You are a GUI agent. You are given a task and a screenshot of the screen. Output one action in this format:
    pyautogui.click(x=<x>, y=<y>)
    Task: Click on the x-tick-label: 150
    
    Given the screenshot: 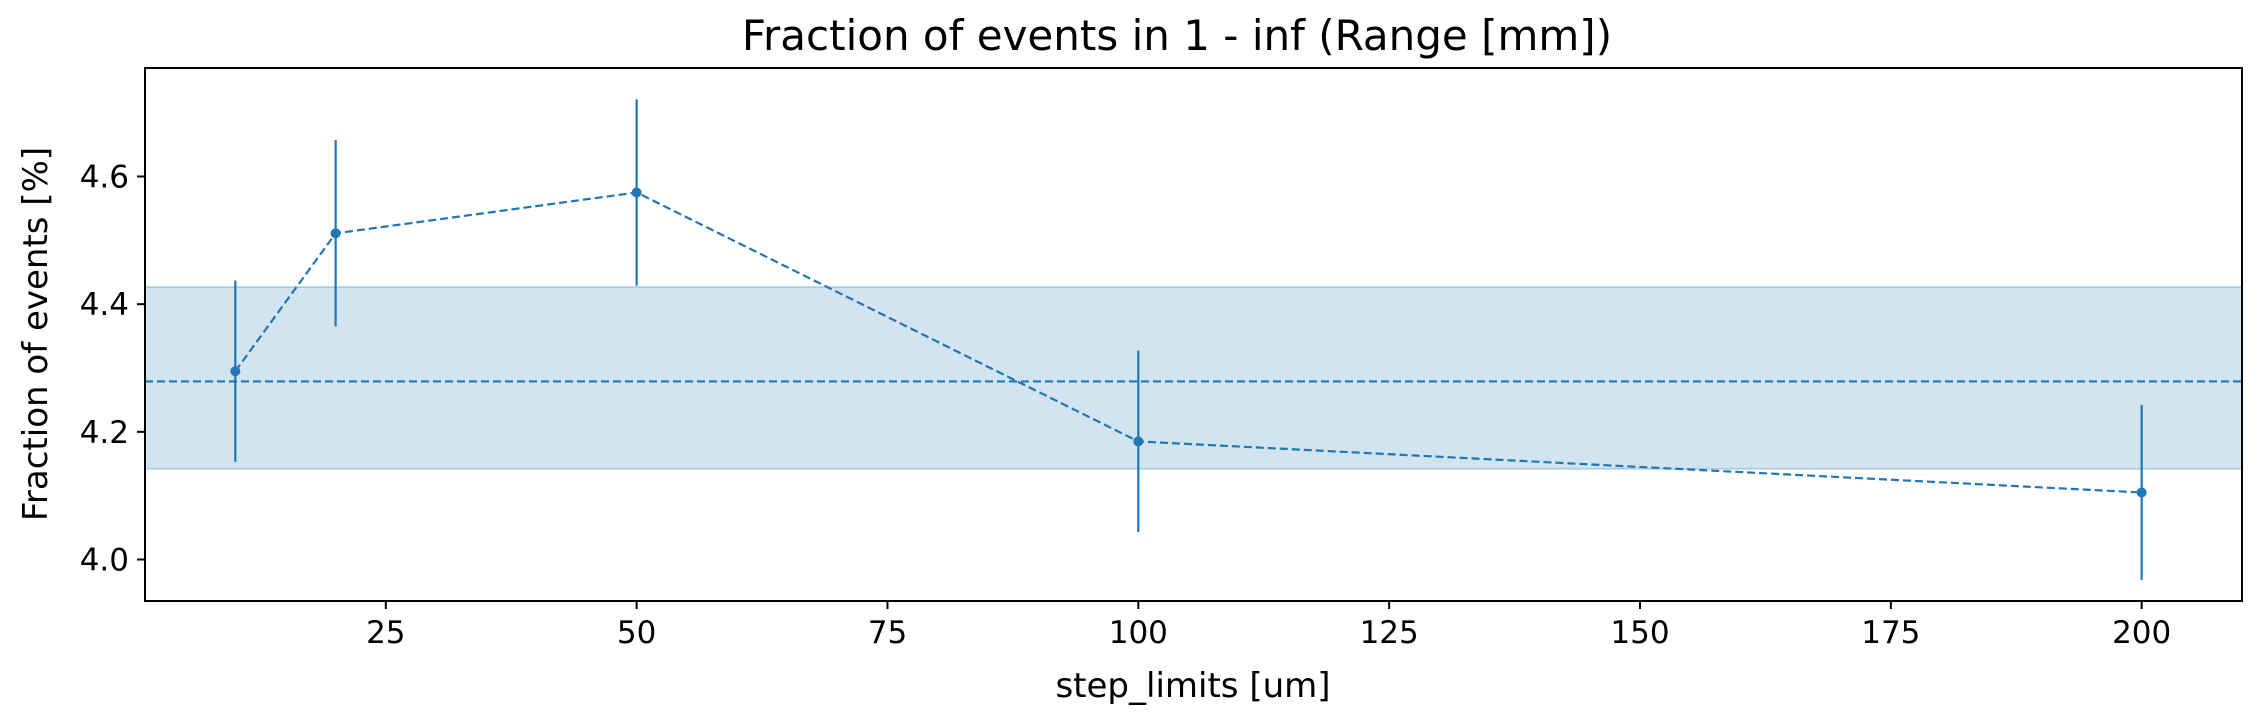 What is the action you would take?
    pyautogui.click(x=1639, y=633)
    